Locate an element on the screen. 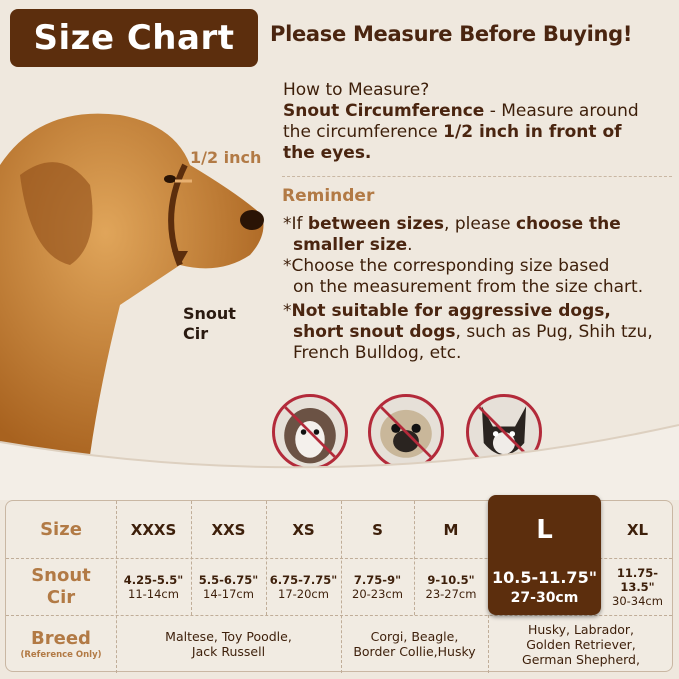 The width and height of the screenshot is (679, 679). desc-bold: 1/2 inch in front of is located at coordinates (532, 132).